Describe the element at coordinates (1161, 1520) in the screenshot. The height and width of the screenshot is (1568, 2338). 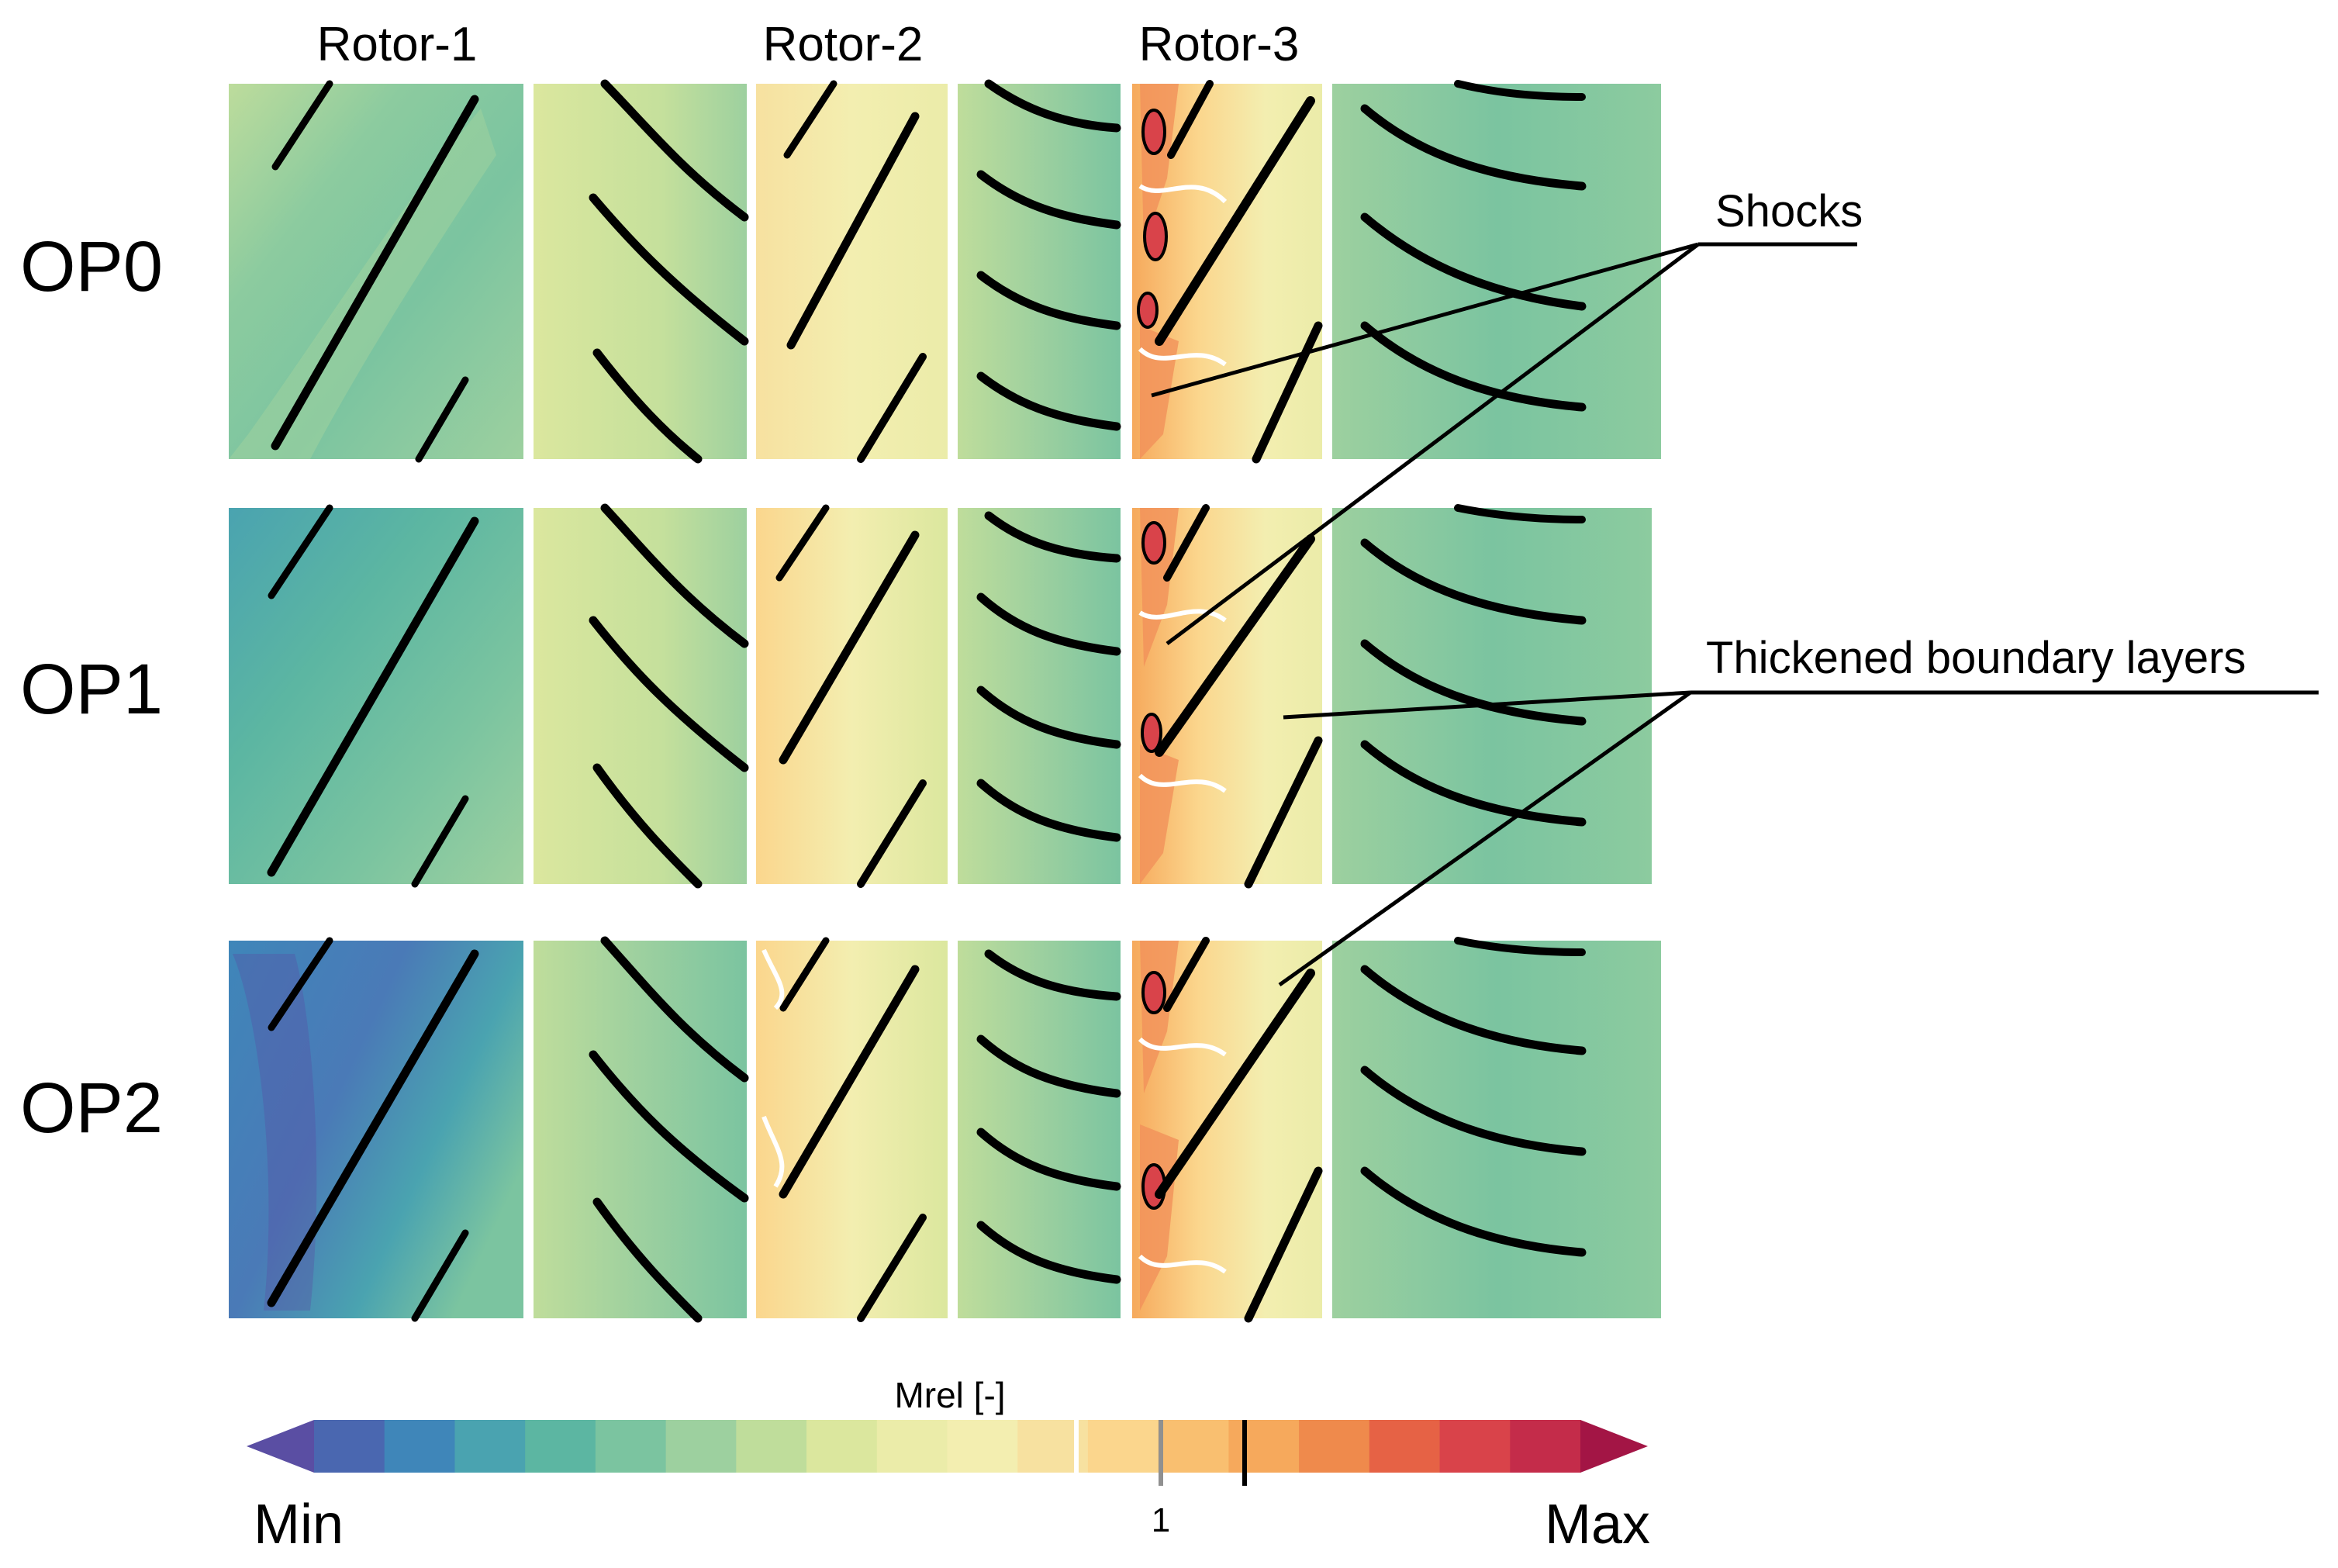
I see `colorbar-marker-label: 1` at that location.